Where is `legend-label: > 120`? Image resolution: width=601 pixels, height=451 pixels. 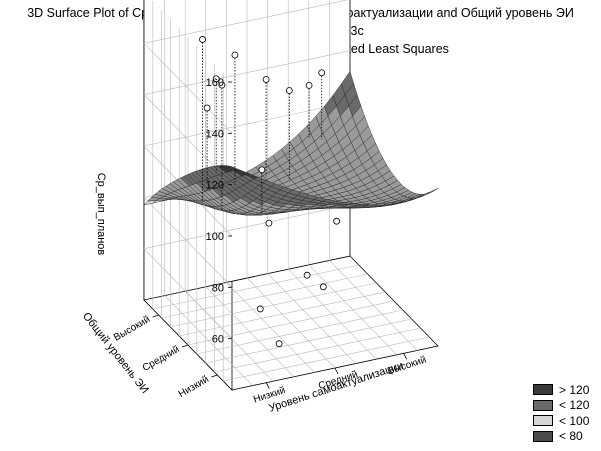 legend-label: > 120 is located at coordinates (574, 389).